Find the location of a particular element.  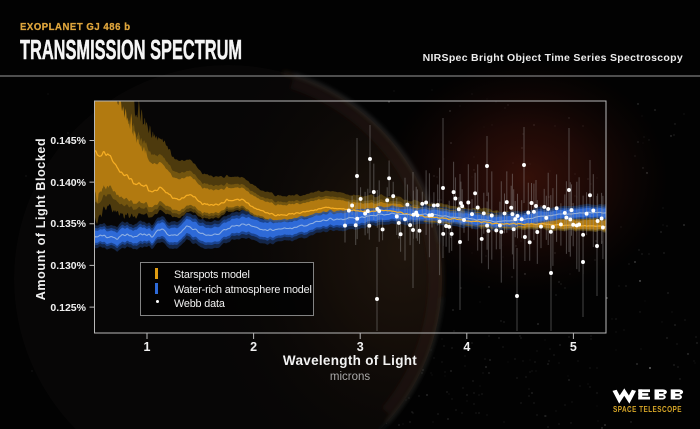

svg-text: SPACE TELESCOPE is located at coordinates (647, 409).